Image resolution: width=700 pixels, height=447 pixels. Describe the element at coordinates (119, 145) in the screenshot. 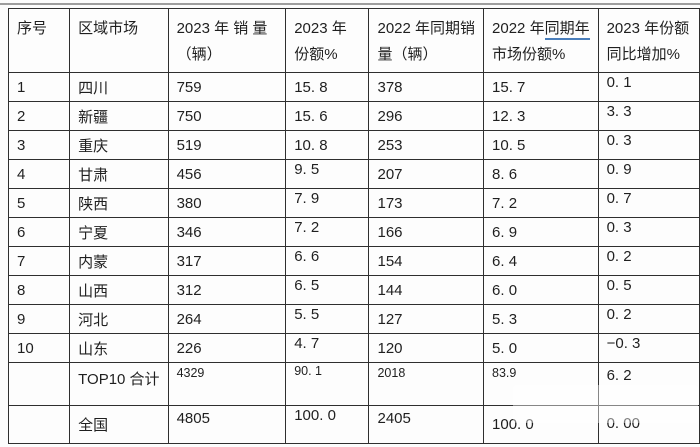

I see `cell-region: 重庆` at that location.